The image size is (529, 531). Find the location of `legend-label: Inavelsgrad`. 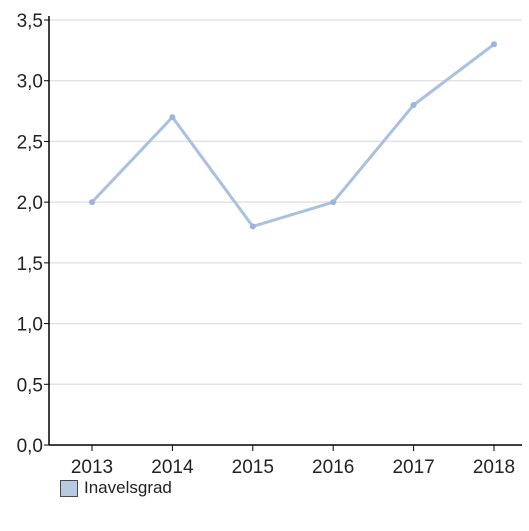

legend-label: Inavelsgrad is located at coordinates (128, 487).